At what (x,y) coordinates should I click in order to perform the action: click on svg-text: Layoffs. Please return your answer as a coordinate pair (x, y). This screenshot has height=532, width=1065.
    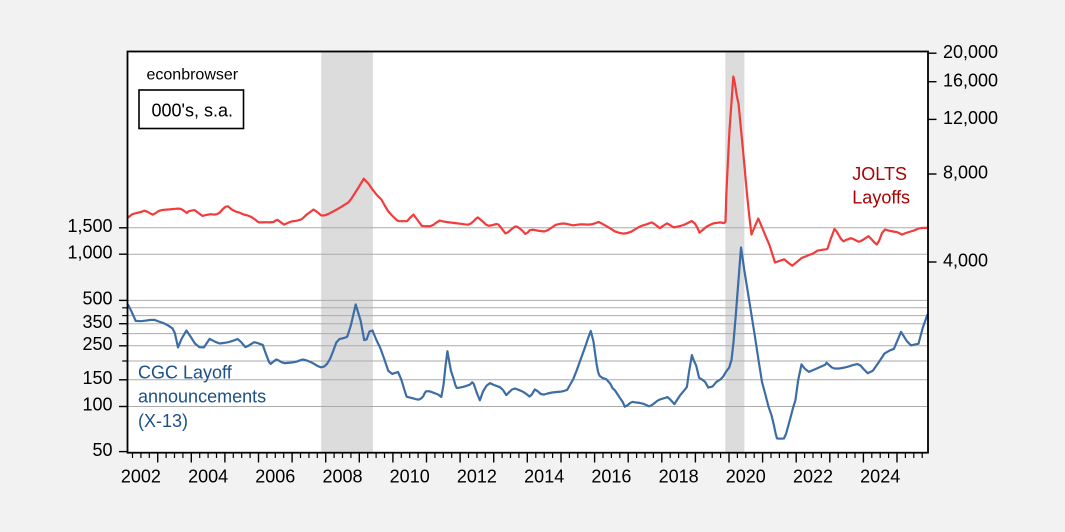
    Looking at the image, I should click on (881, 198).